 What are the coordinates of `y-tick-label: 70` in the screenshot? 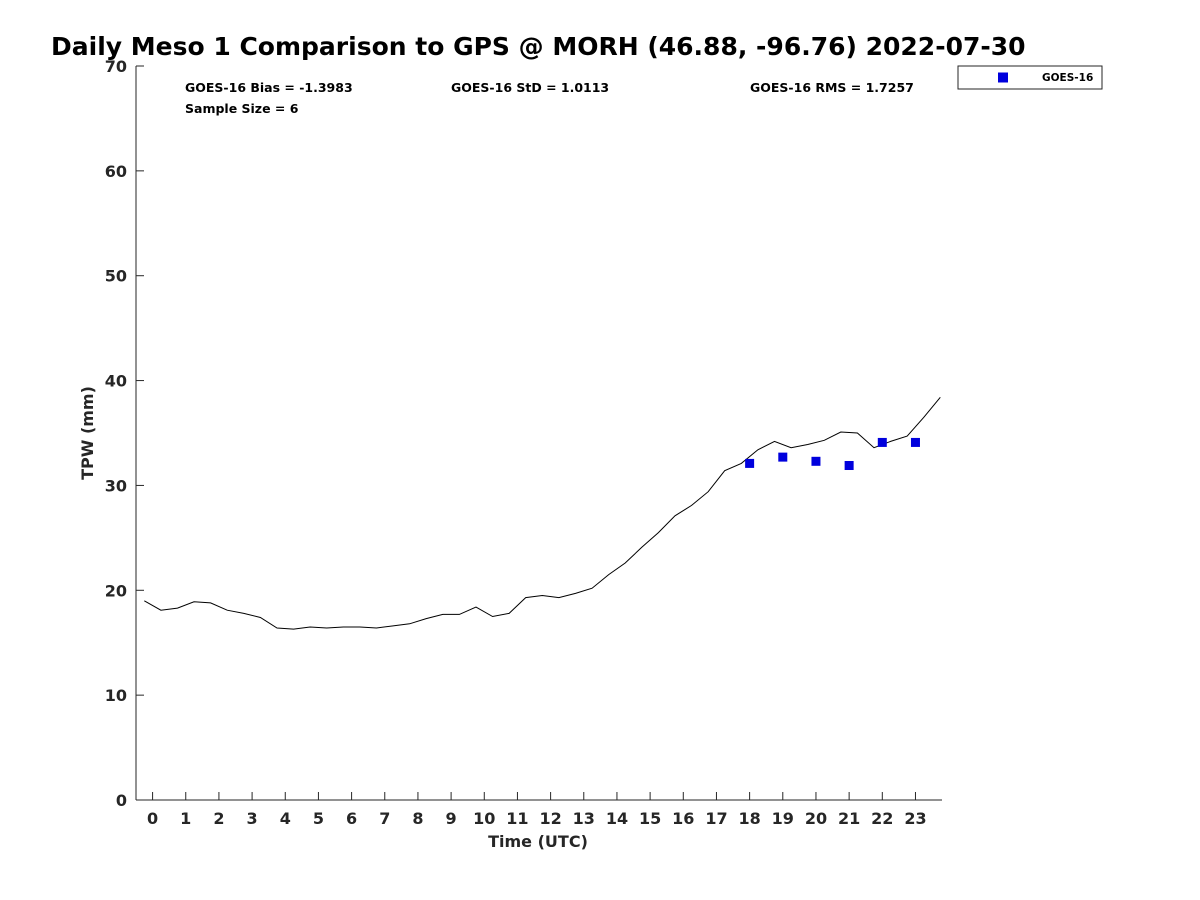 It's located at (116, 66).